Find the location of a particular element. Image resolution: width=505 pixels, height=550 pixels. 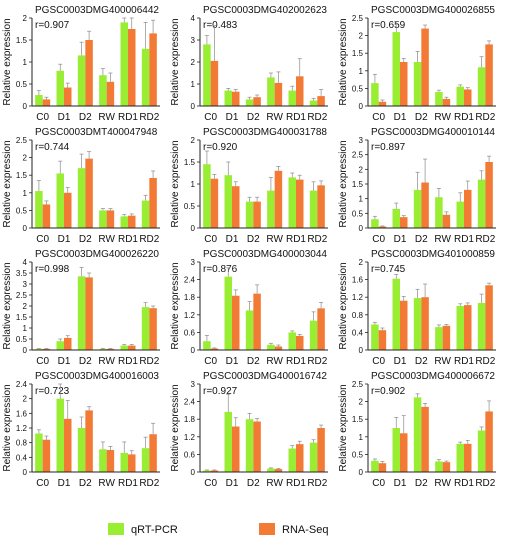

panel-r-annotation: r=0.659 is located at coordinates (388, 25).